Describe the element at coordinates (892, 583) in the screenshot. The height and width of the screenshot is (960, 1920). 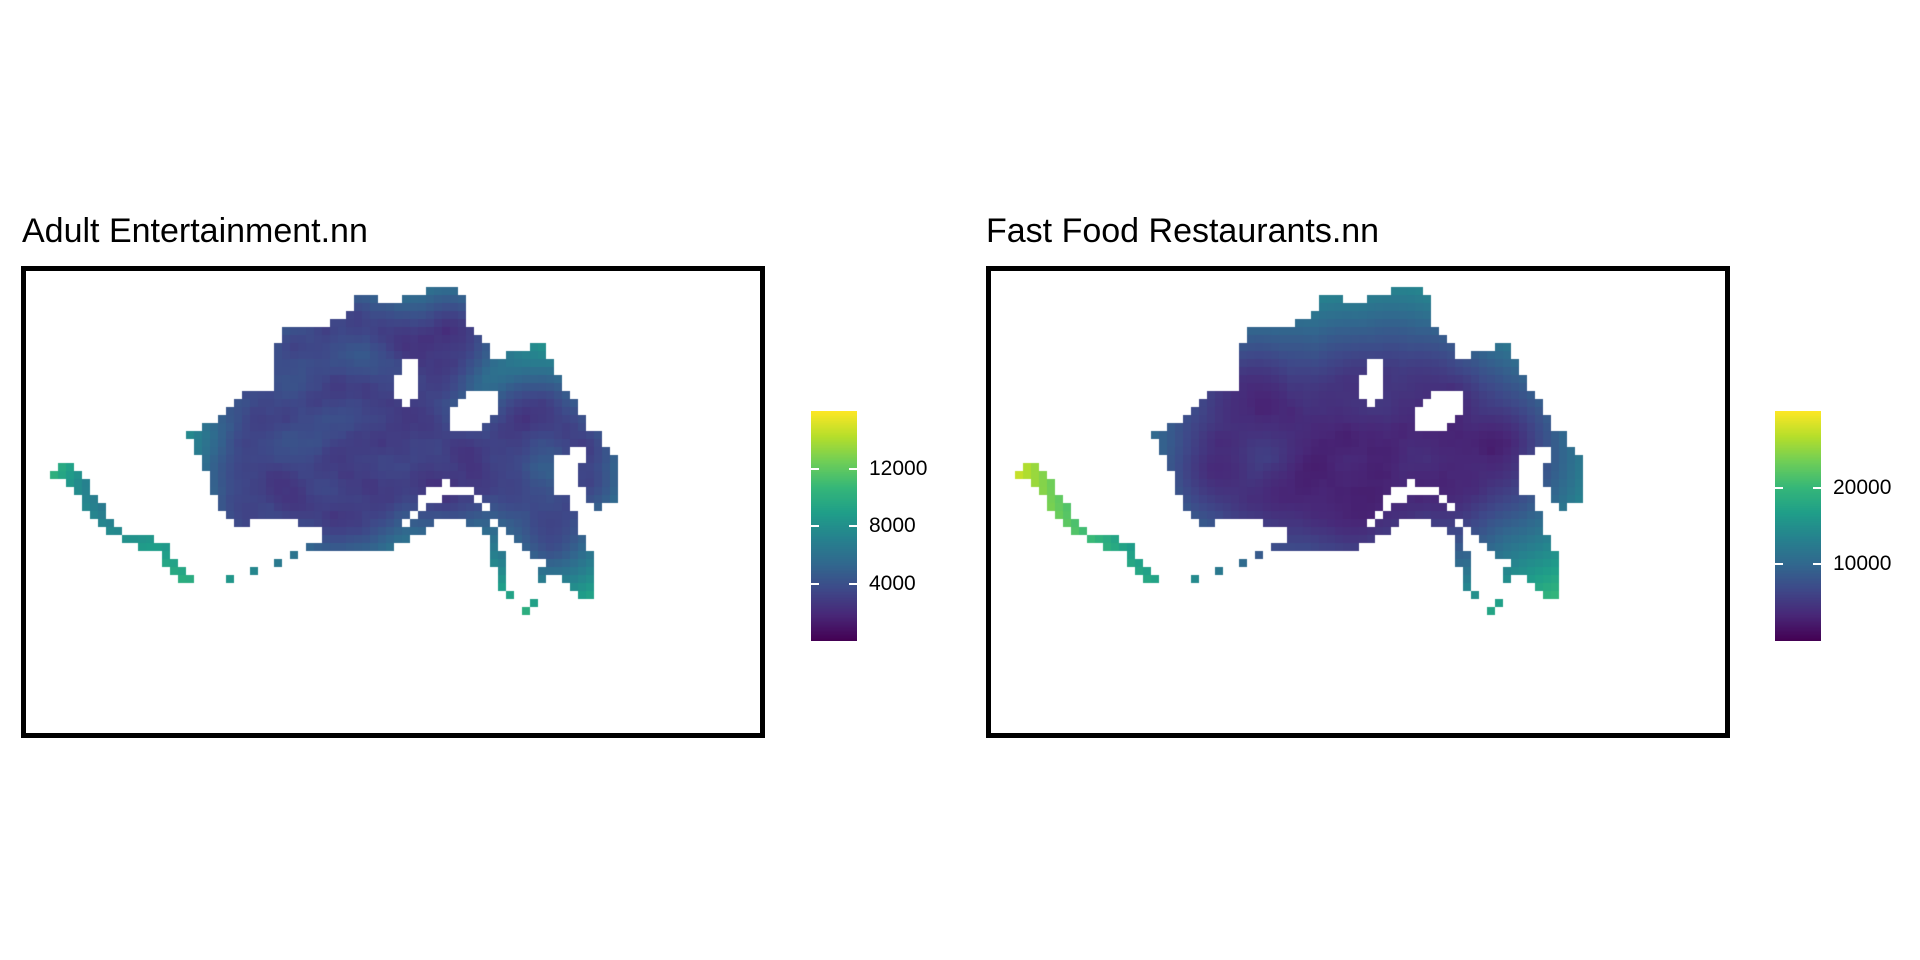
I see `legend-tick-label: 4000` at that location.